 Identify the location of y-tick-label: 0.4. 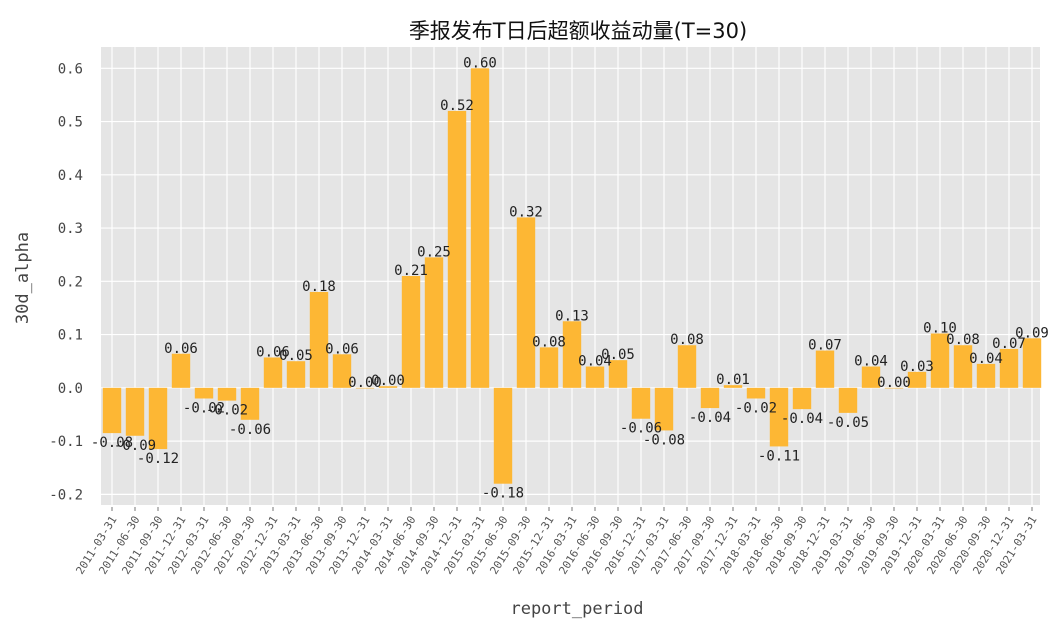
(70, 176).